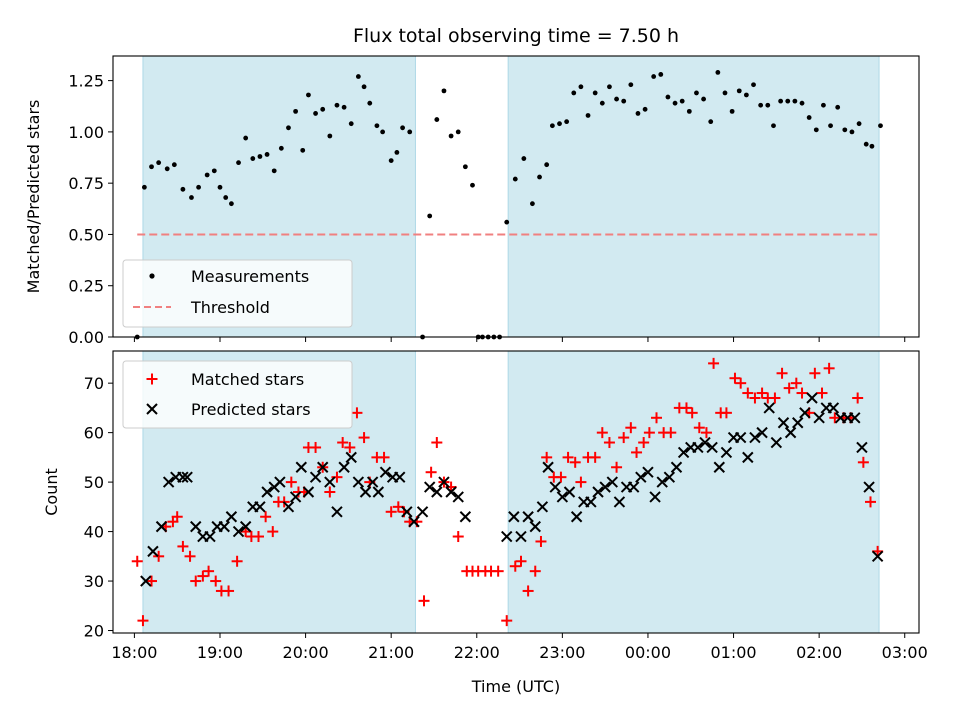 The width and height of the screenshot is (960, 720). Describe the element at coordinates (237, 293) in the screenshot. I see `top-legend: Measurements Threshold` at that location.